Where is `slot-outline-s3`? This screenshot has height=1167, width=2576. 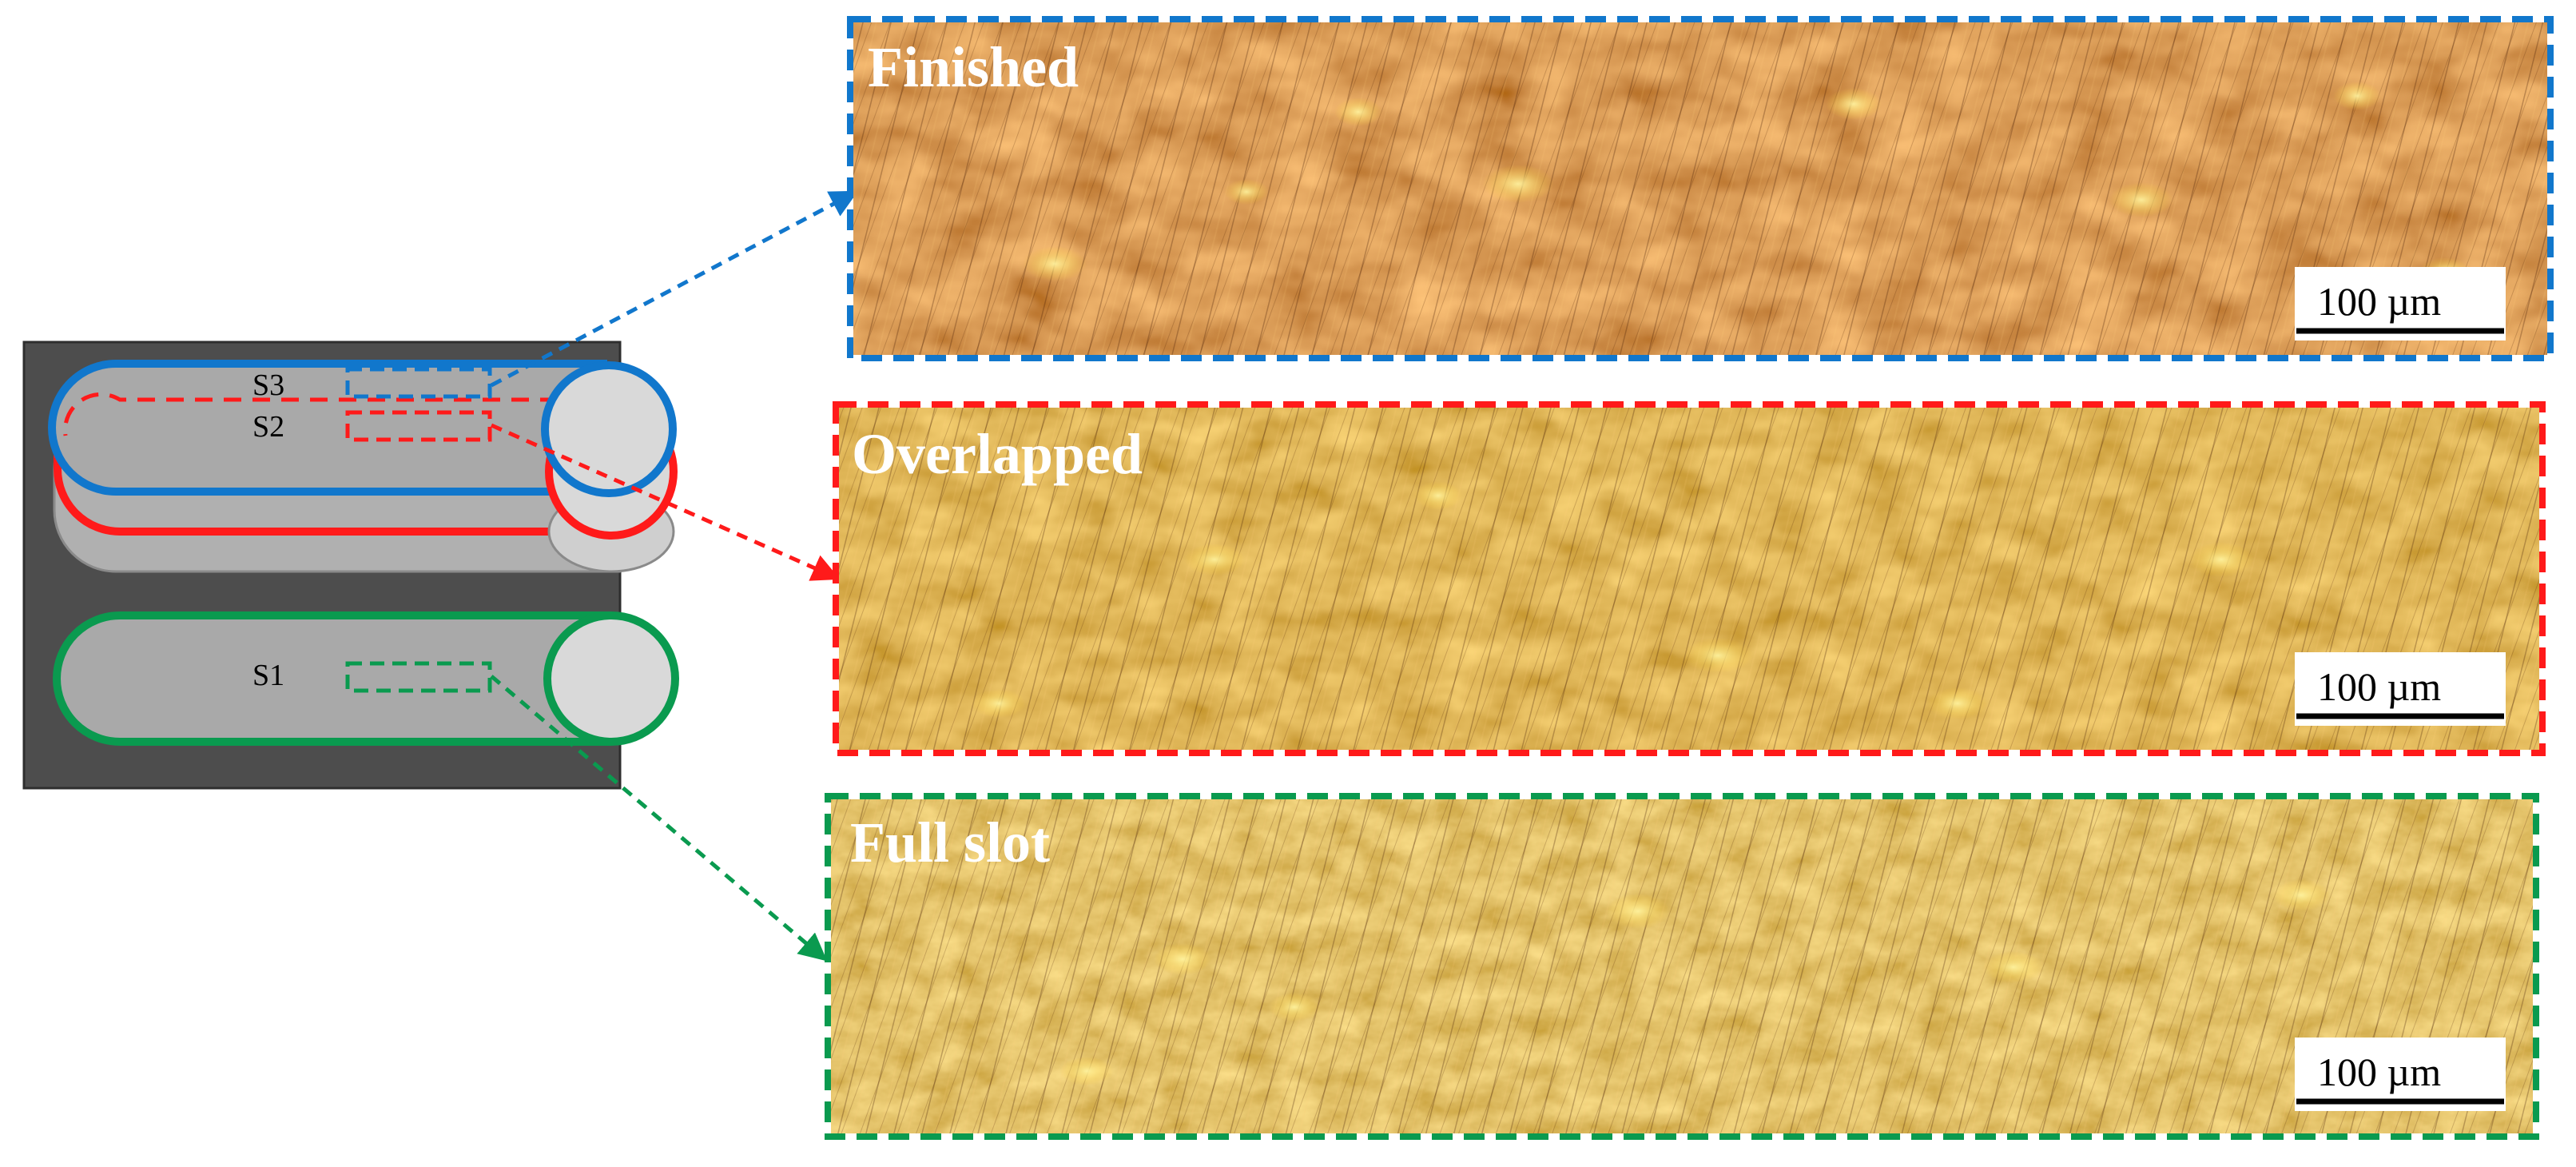
slot-outline-s3 is located at coordinates (327, 428).